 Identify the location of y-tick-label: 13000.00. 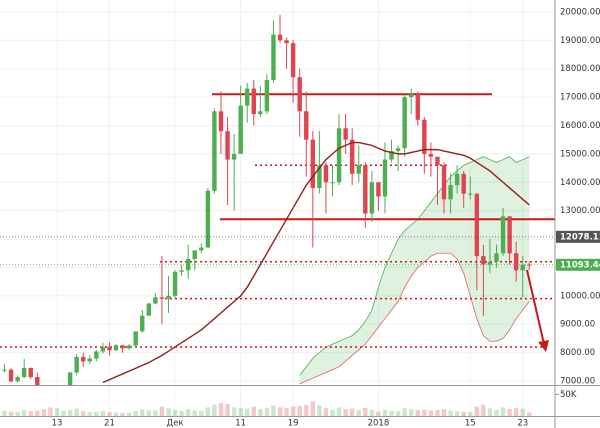
(580, 211).